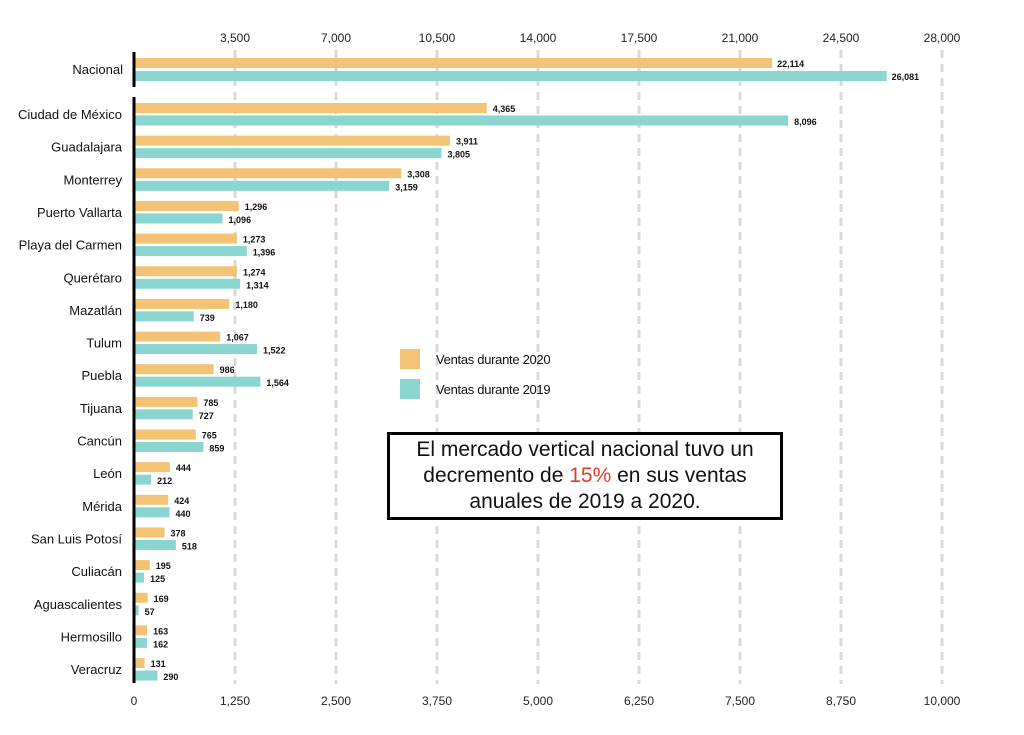 Image resolution: width=1024 pixels, height=735 pixels. What do you see at coordinates (70, 114) in the screenshot?
I see `category-label: Ciudad de México` at bounding box center [70, 114].